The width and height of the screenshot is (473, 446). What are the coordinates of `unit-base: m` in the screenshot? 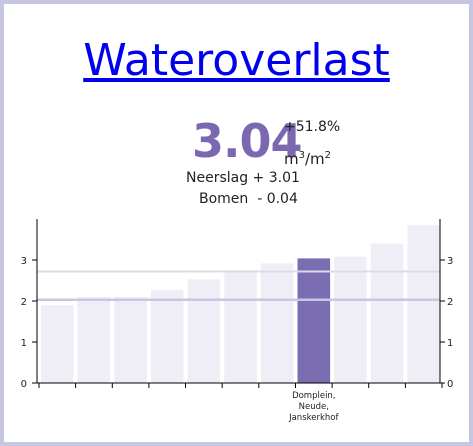 It's located at (291, 159).